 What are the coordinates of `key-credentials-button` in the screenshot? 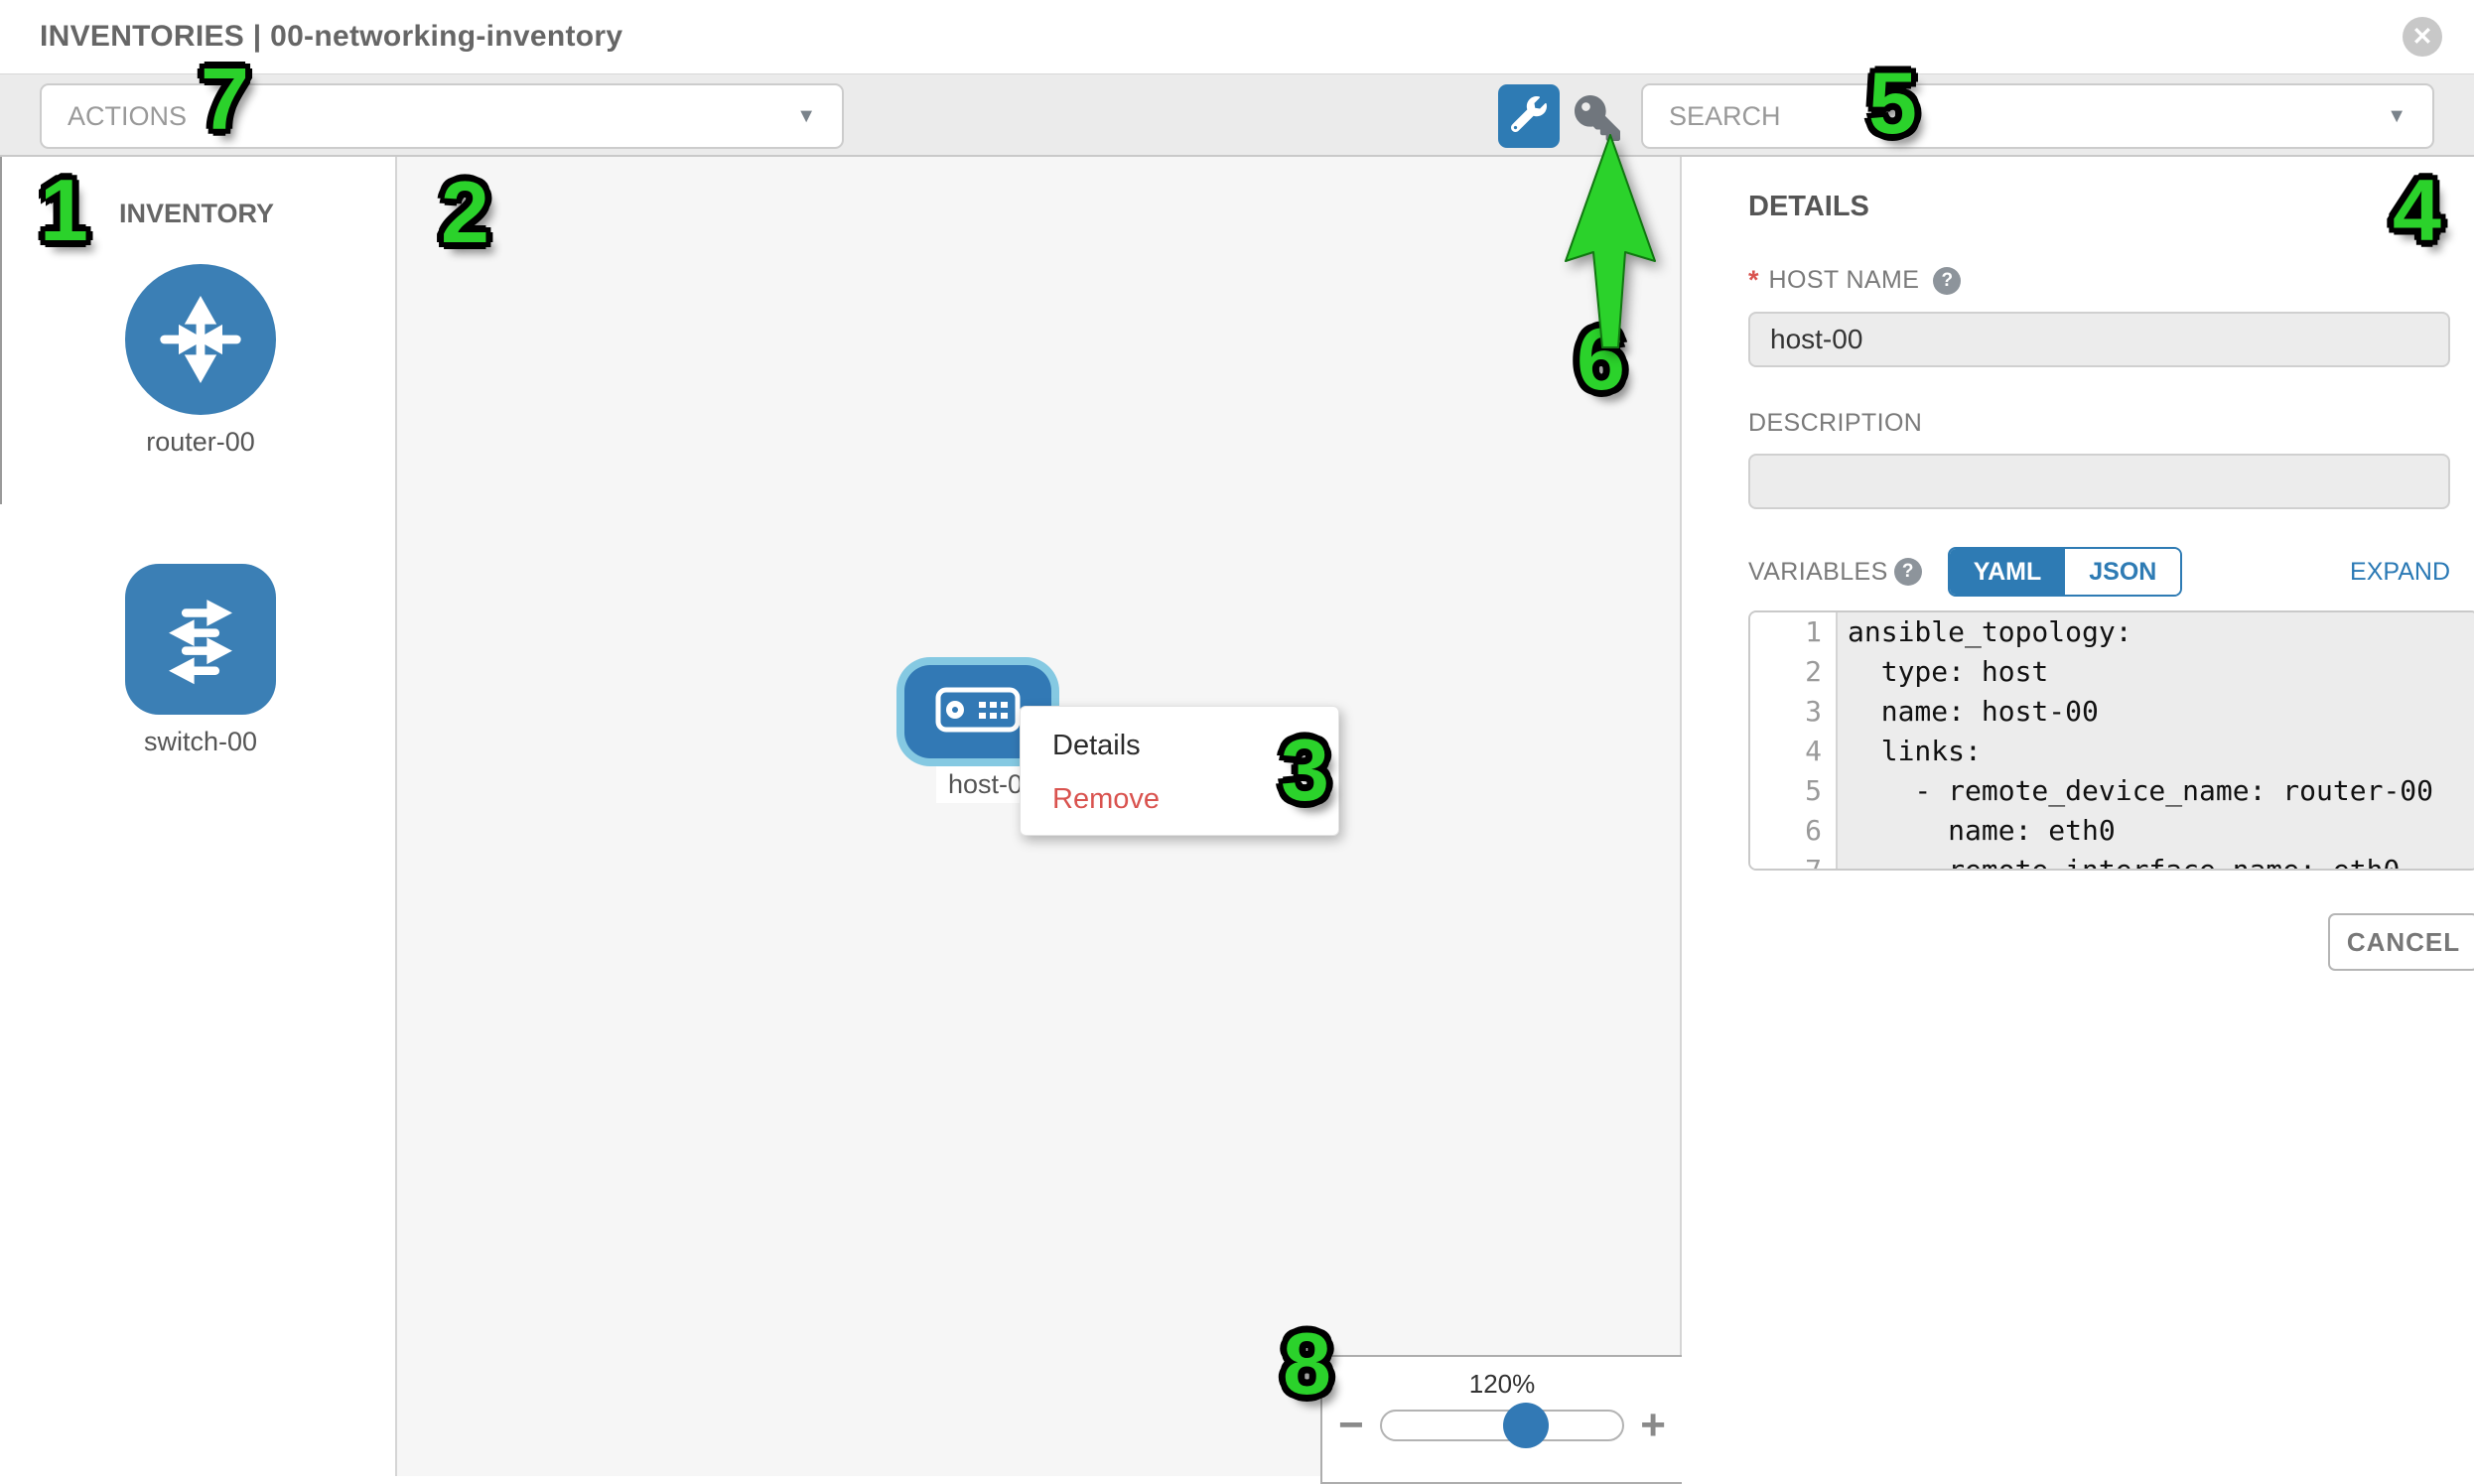 It's located at (1597, 118).